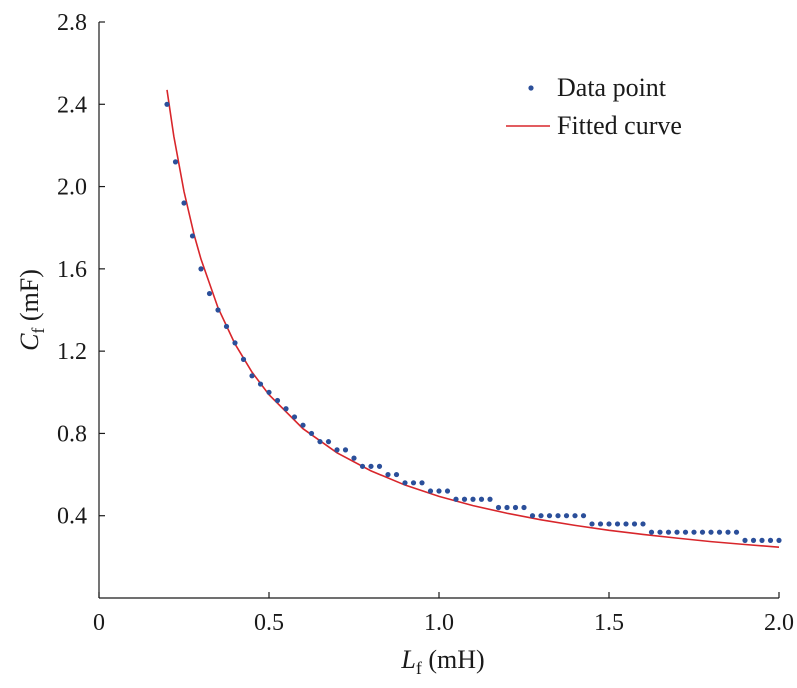  Describe the element at coordinates (99, 623) in the screenshot. I see `x-tick-label: 0` at that location.